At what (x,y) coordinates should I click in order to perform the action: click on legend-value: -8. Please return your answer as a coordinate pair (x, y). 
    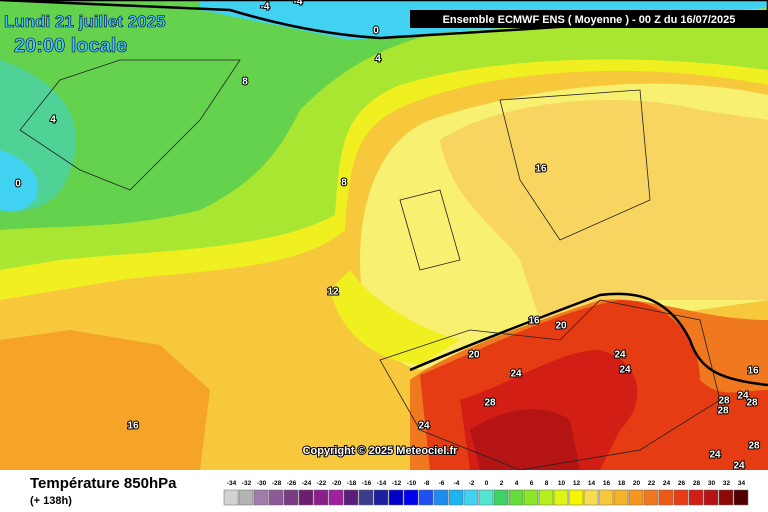
    Looking at the image, I should click on (427, 483).